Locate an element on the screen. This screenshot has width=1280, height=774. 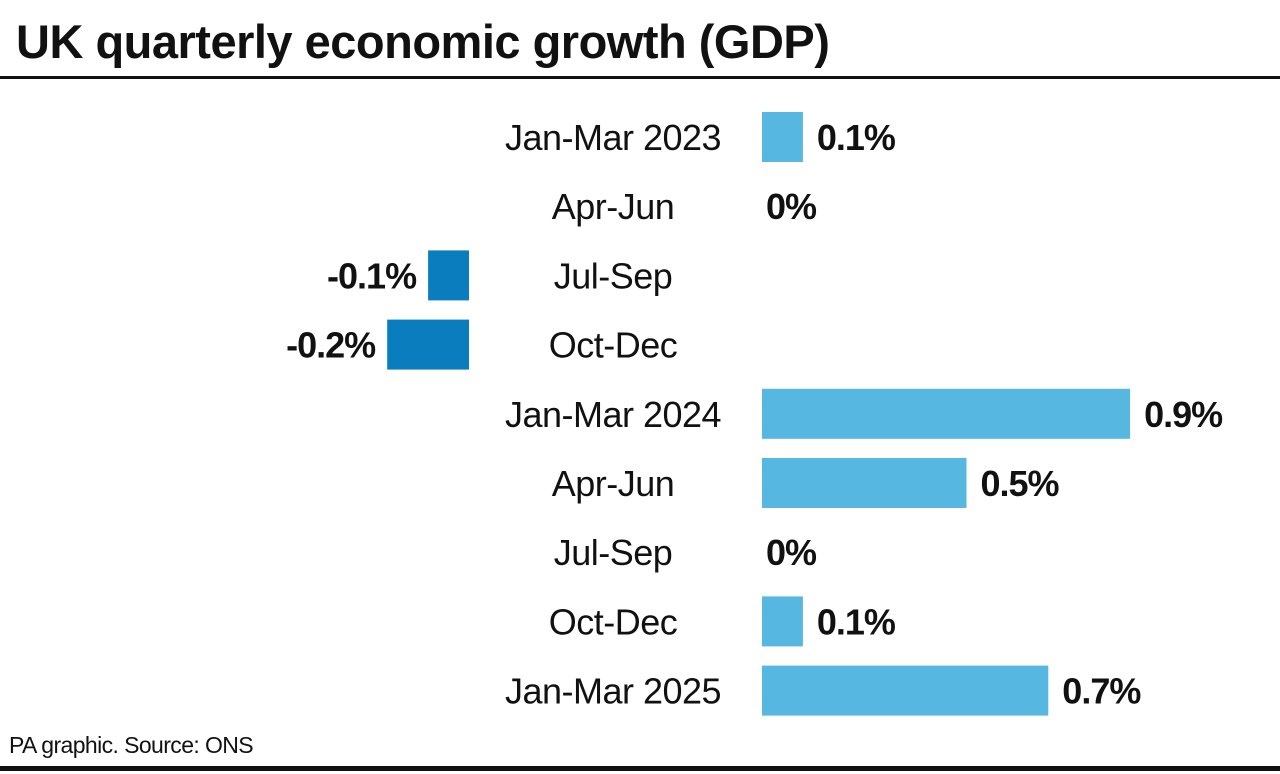
value-label: 0.5% is located at coordinates (1020, 483).